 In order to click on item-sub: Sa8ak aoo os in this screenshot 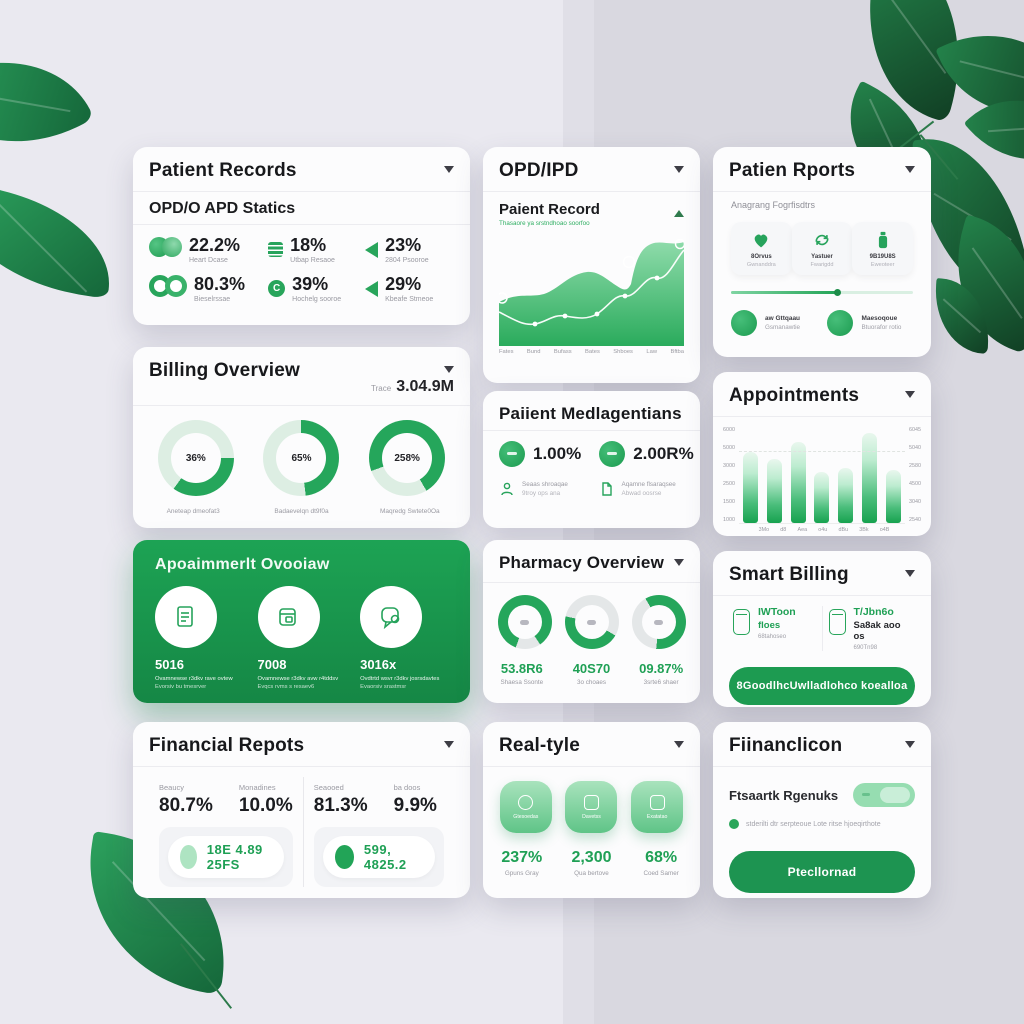, I will do `click(877, 631)`.